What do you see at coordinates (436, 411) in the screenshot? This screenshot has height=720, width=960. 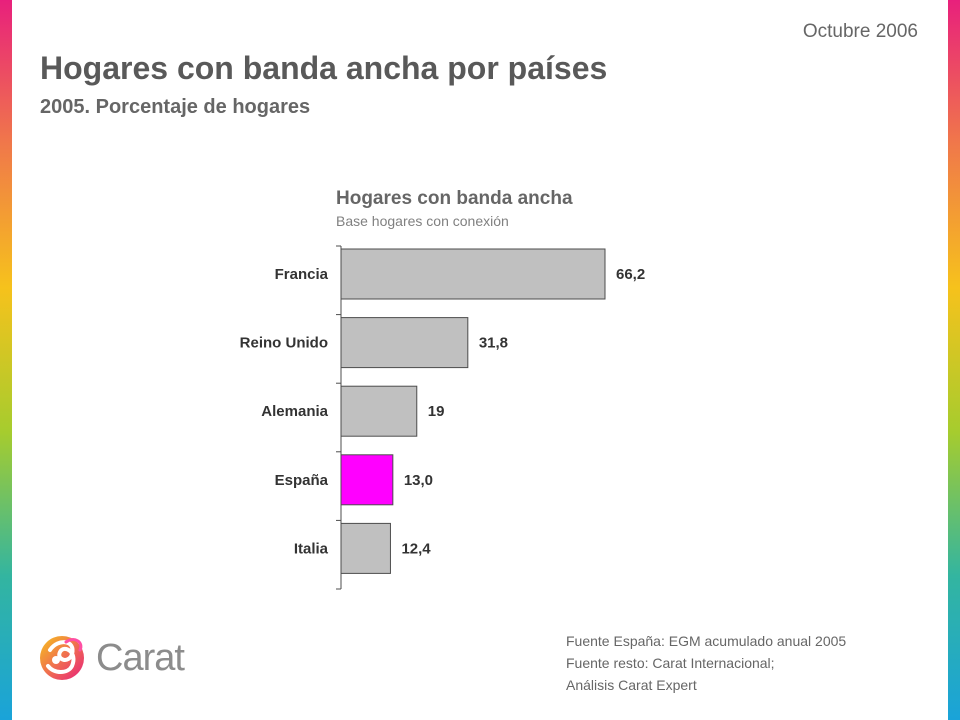 I see `value-label: 19` at bounding box center [436, 411].